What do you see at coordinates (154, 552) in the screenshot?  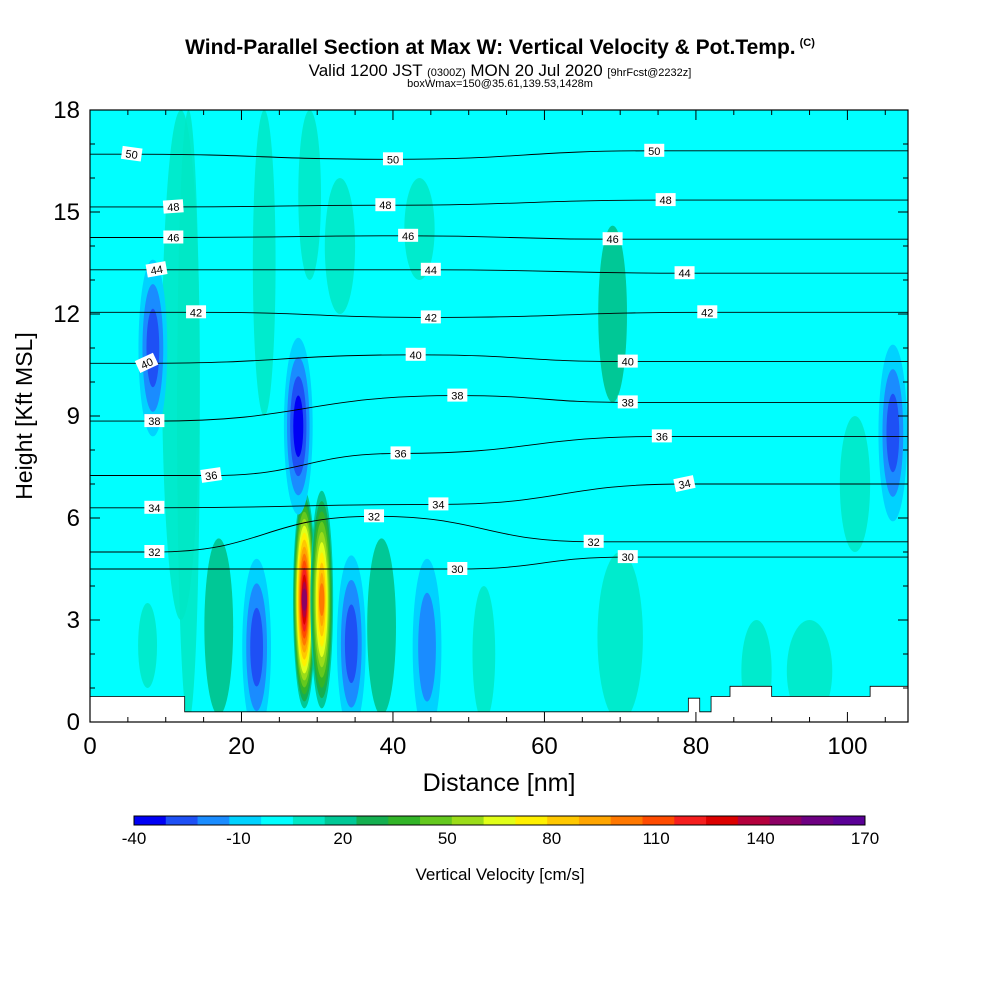 I see `isentrope-label: 32` at bounding box center [154, 552].